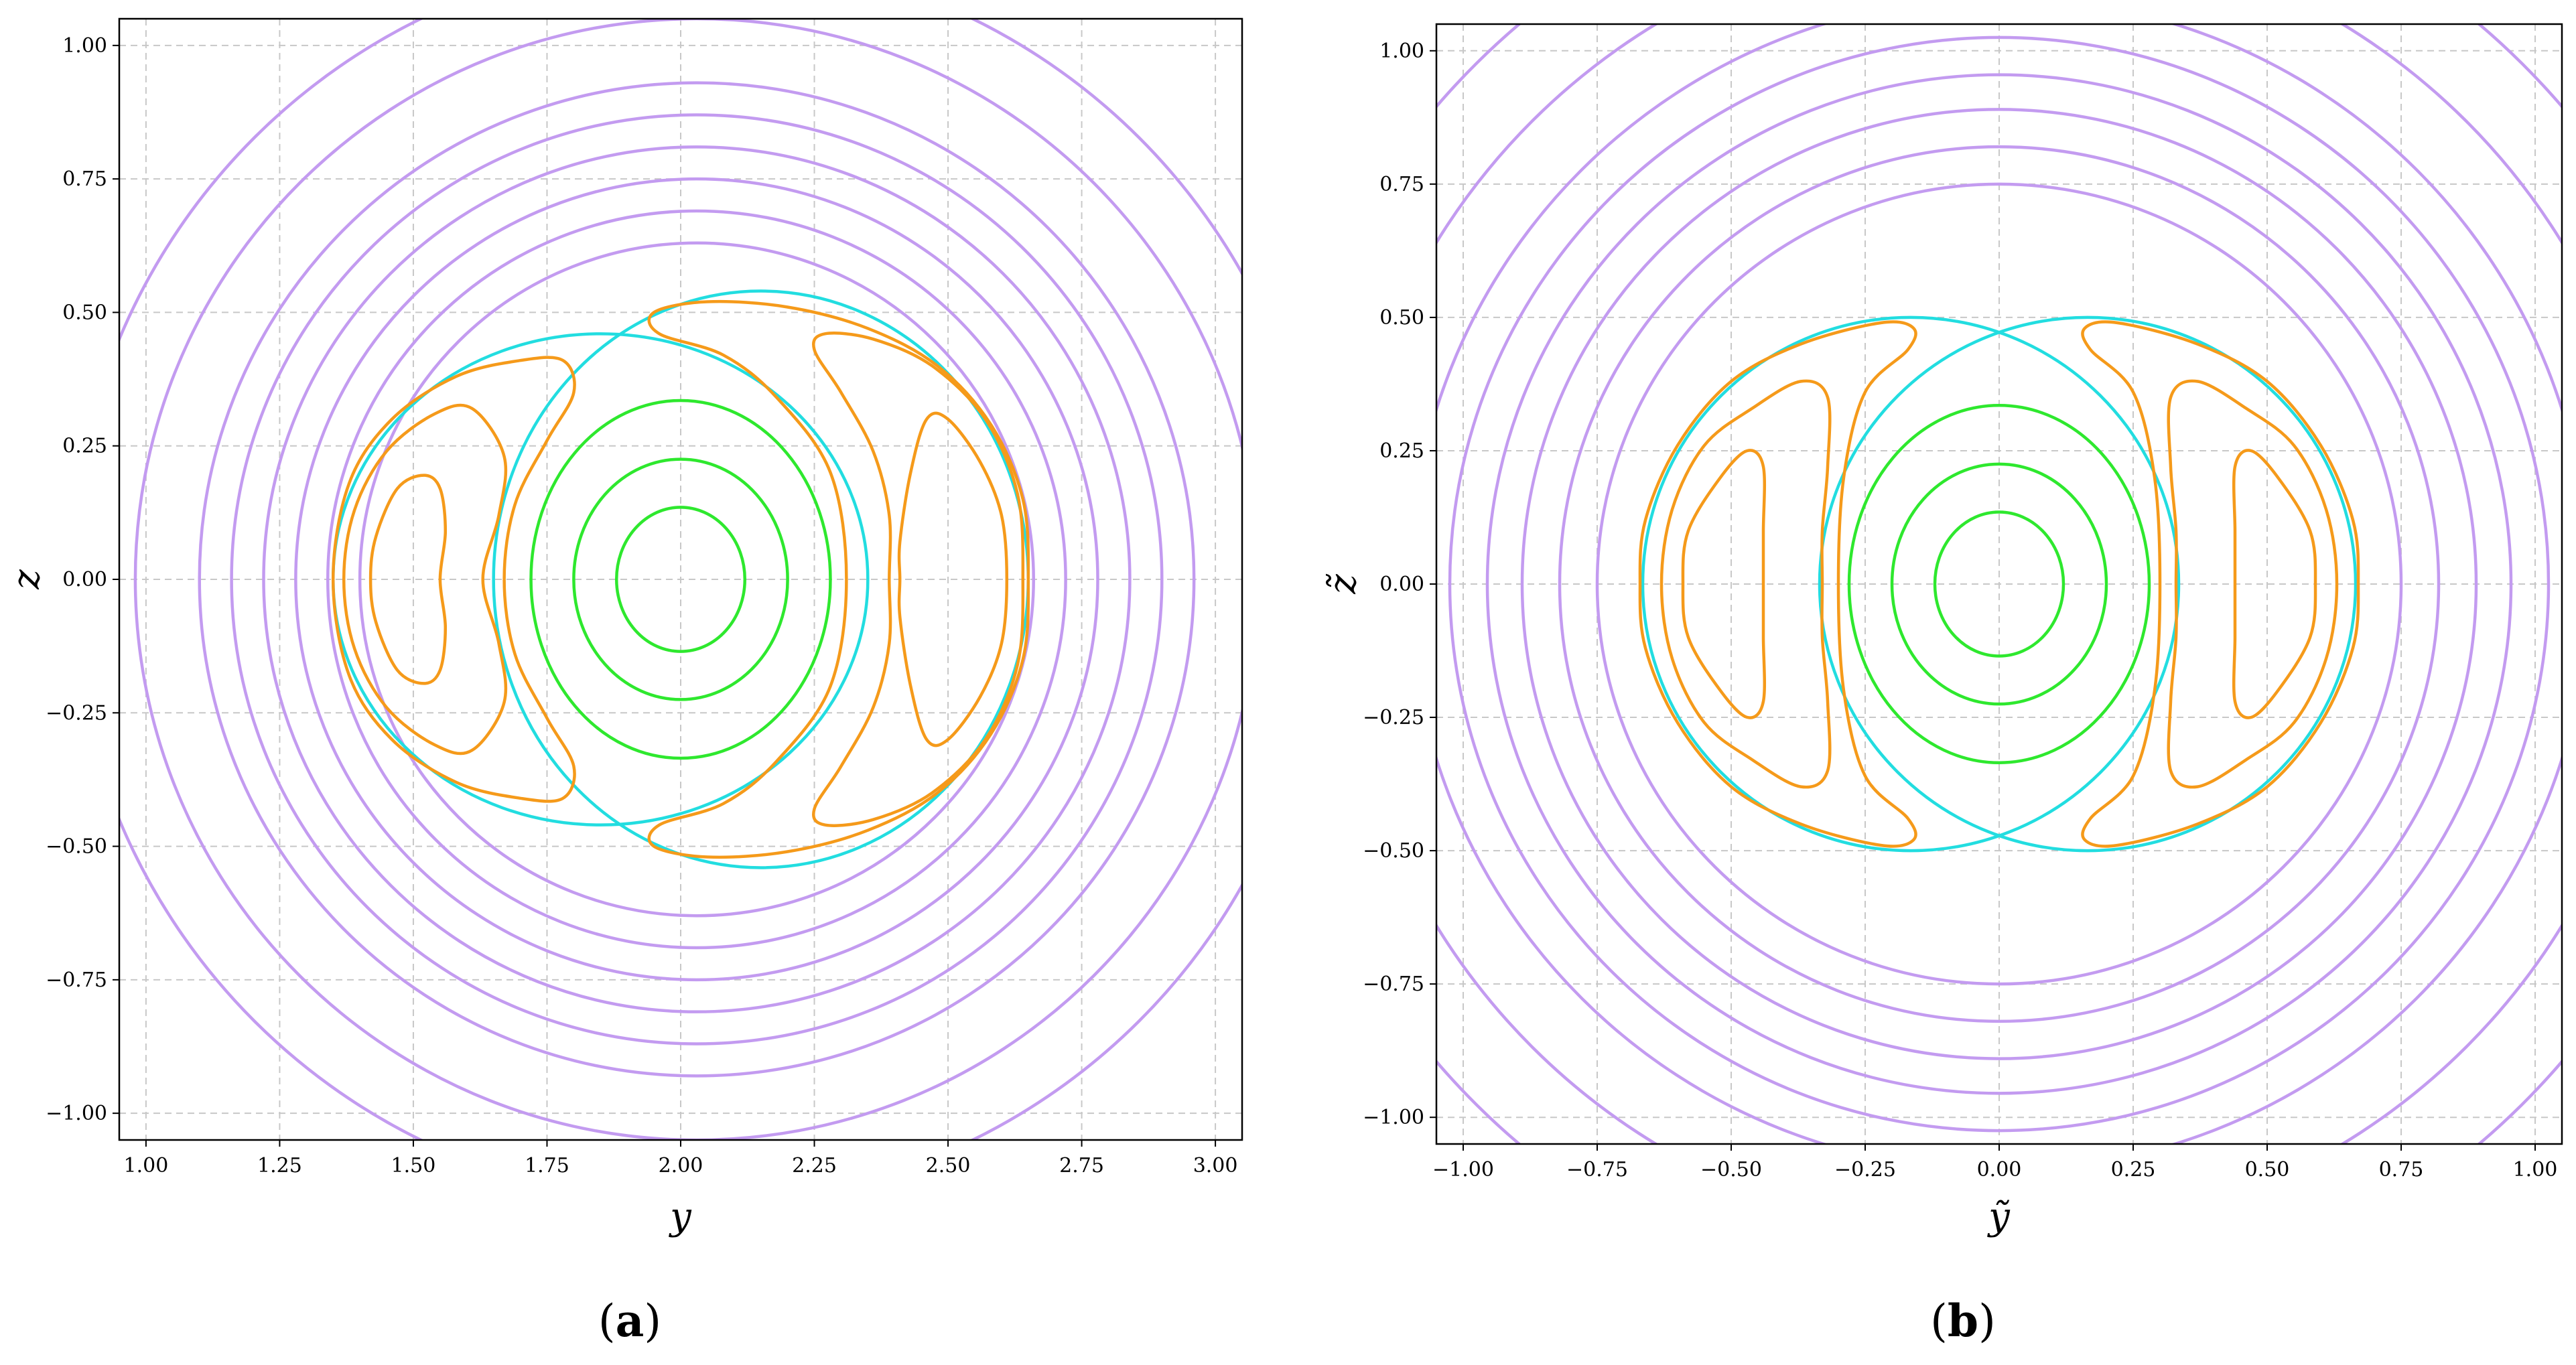 Image resolution: width=2576 pixels, height=1365 pixels. Describe the element at coordinates (2134, 1169) in the screenshot. I see `x-tick-label: 0.25` at that location.